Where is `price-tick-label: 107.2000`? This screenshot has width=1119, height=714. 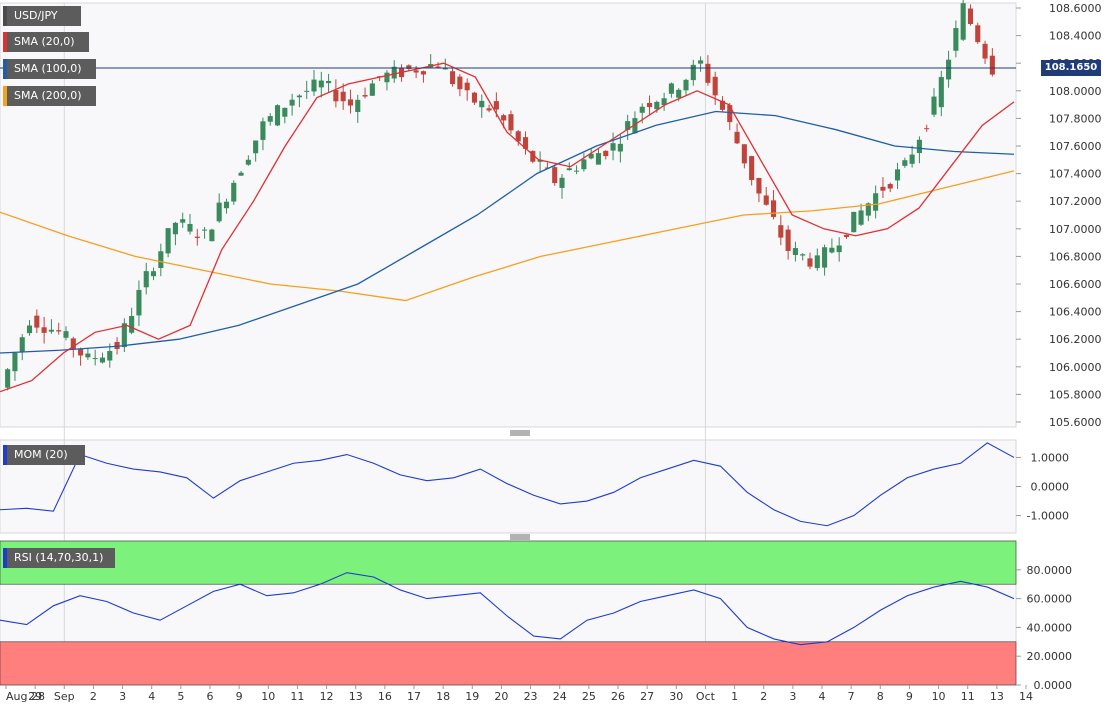
price-tick-label: 107.2000 is located at coordinates (1075, 201).